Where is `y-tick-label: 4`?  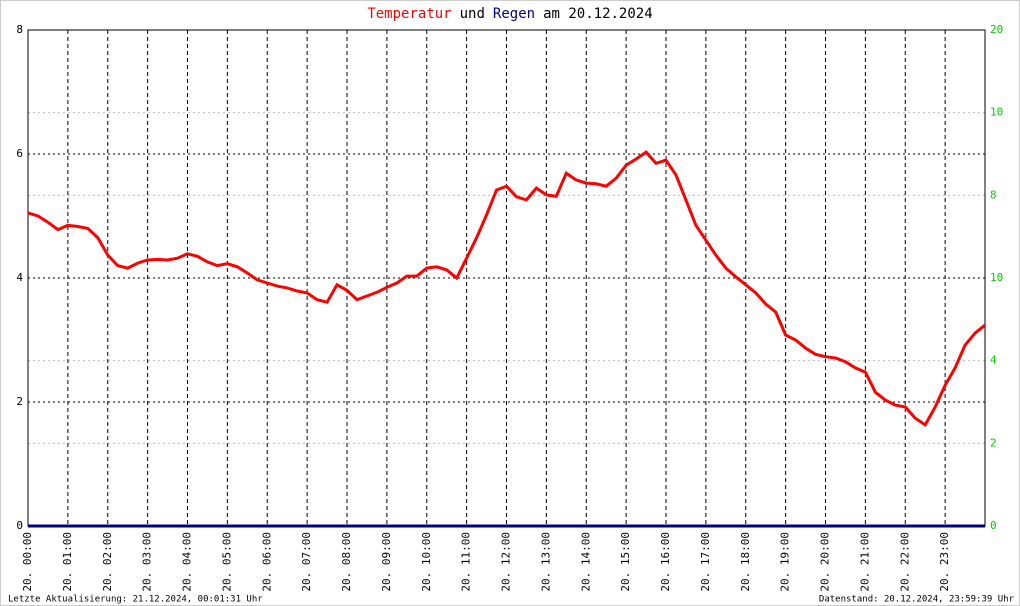 y-tick-label: 4 is located at coordinates (19, 277).